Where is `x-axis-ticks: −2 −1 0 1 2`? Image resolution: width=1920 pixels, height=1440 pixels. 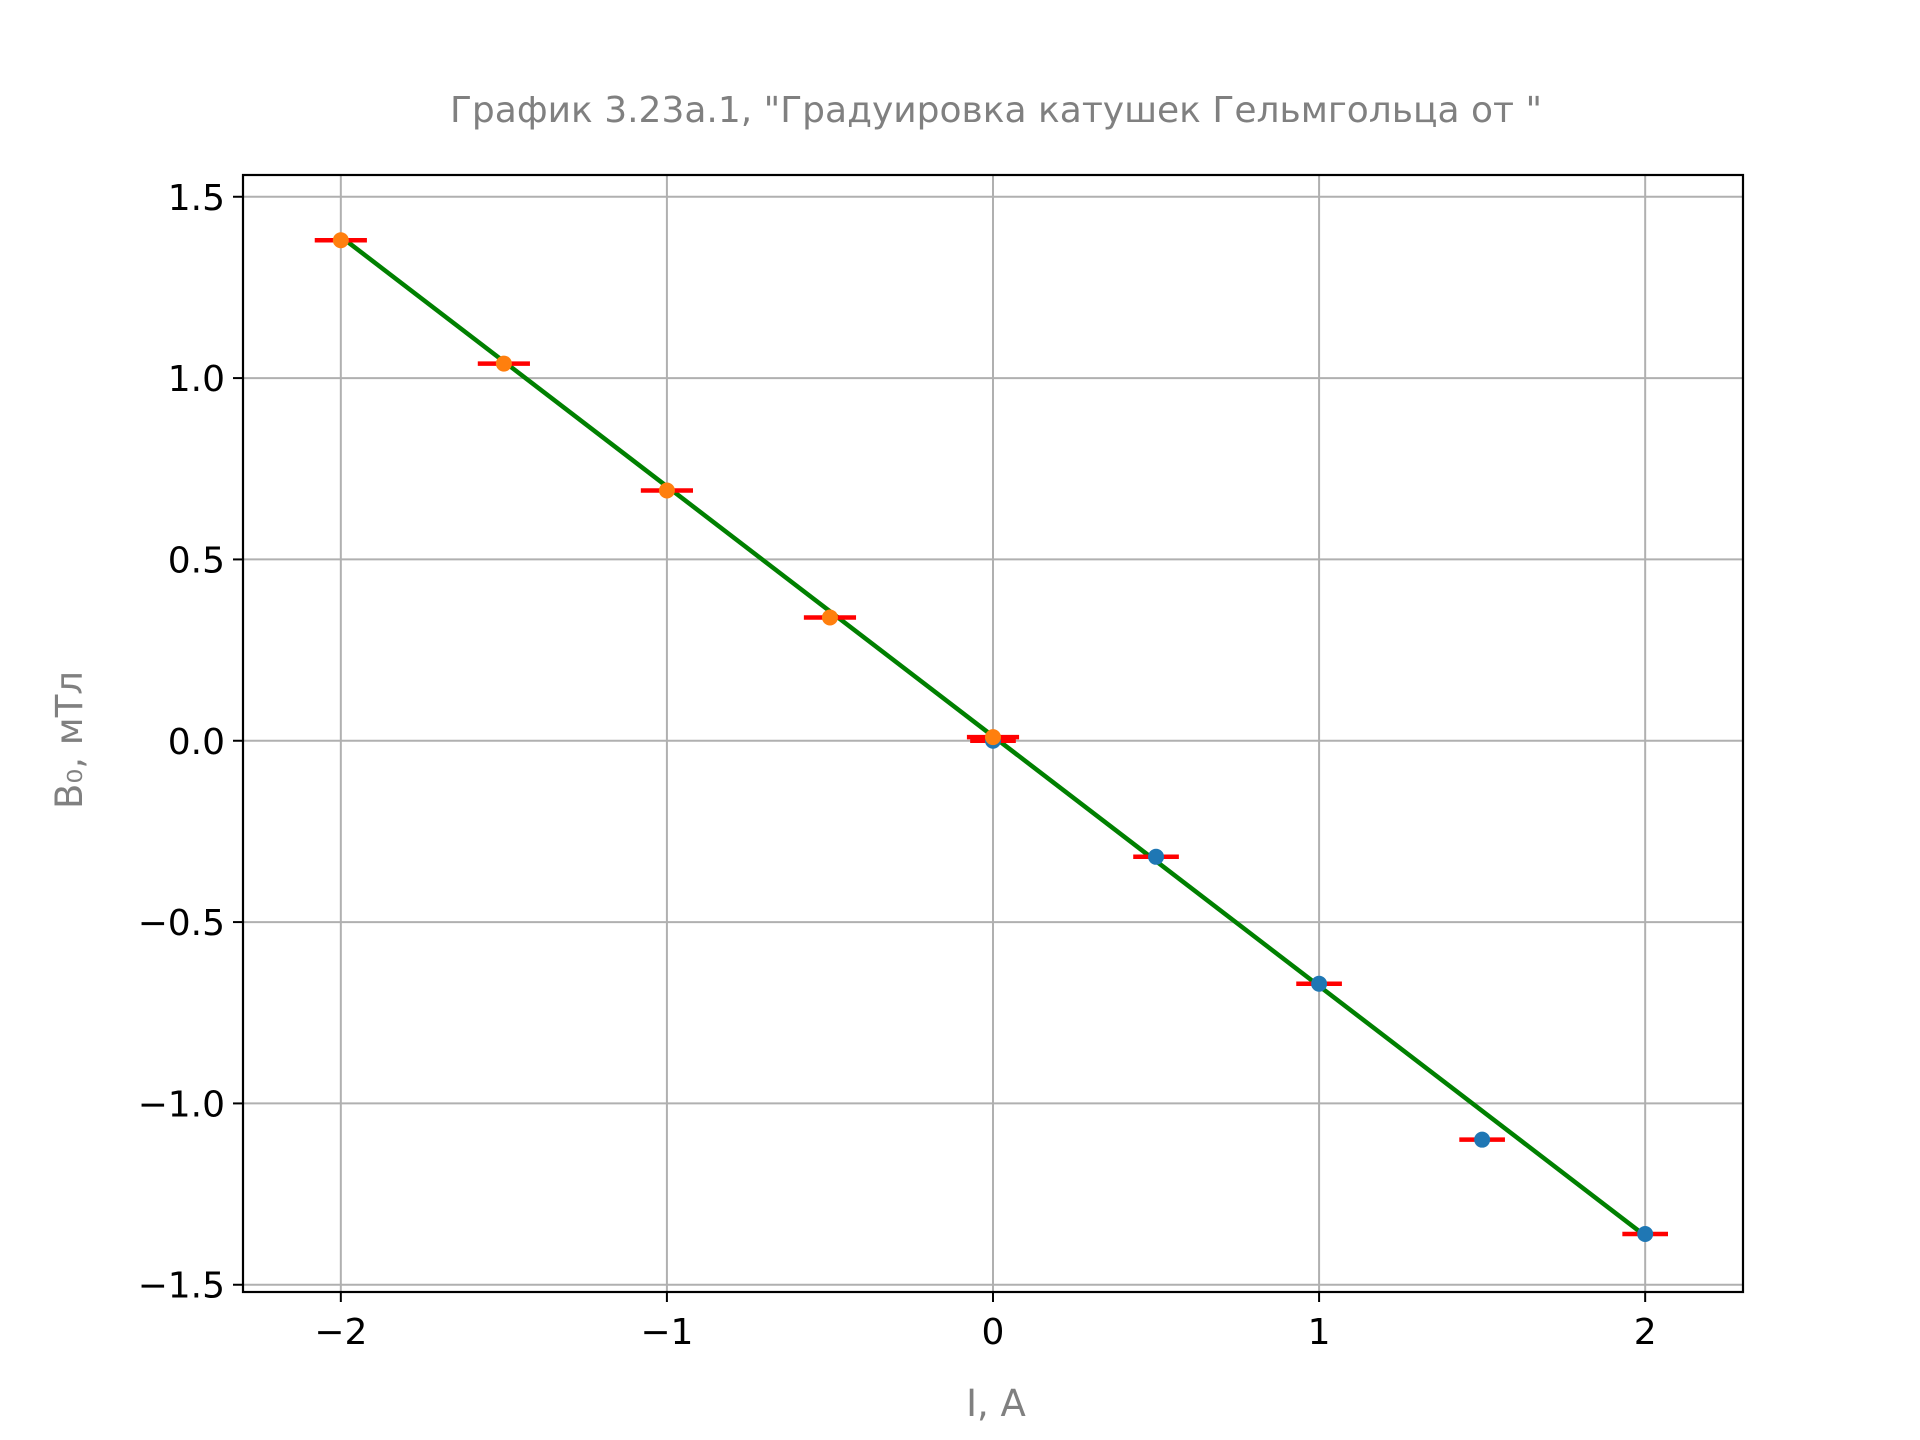
x-axis-ticks: −2 −1 0 1 2 is located at coordinates (985, 1322).